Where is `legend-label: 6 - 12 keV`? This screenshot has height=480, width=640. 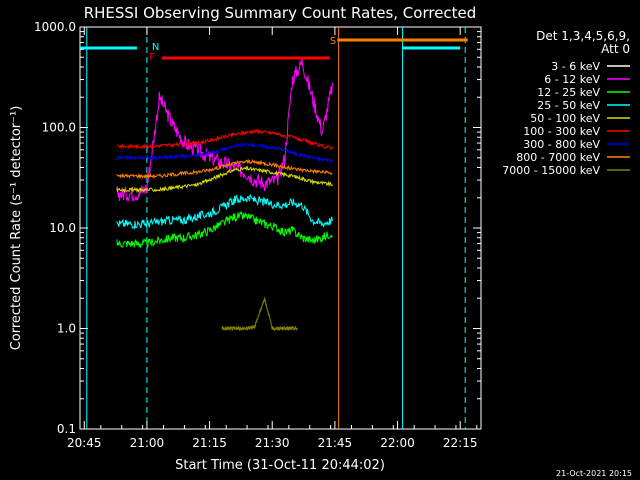 legend-label: 6 - 12 keV is located at coordinates (572, 79).